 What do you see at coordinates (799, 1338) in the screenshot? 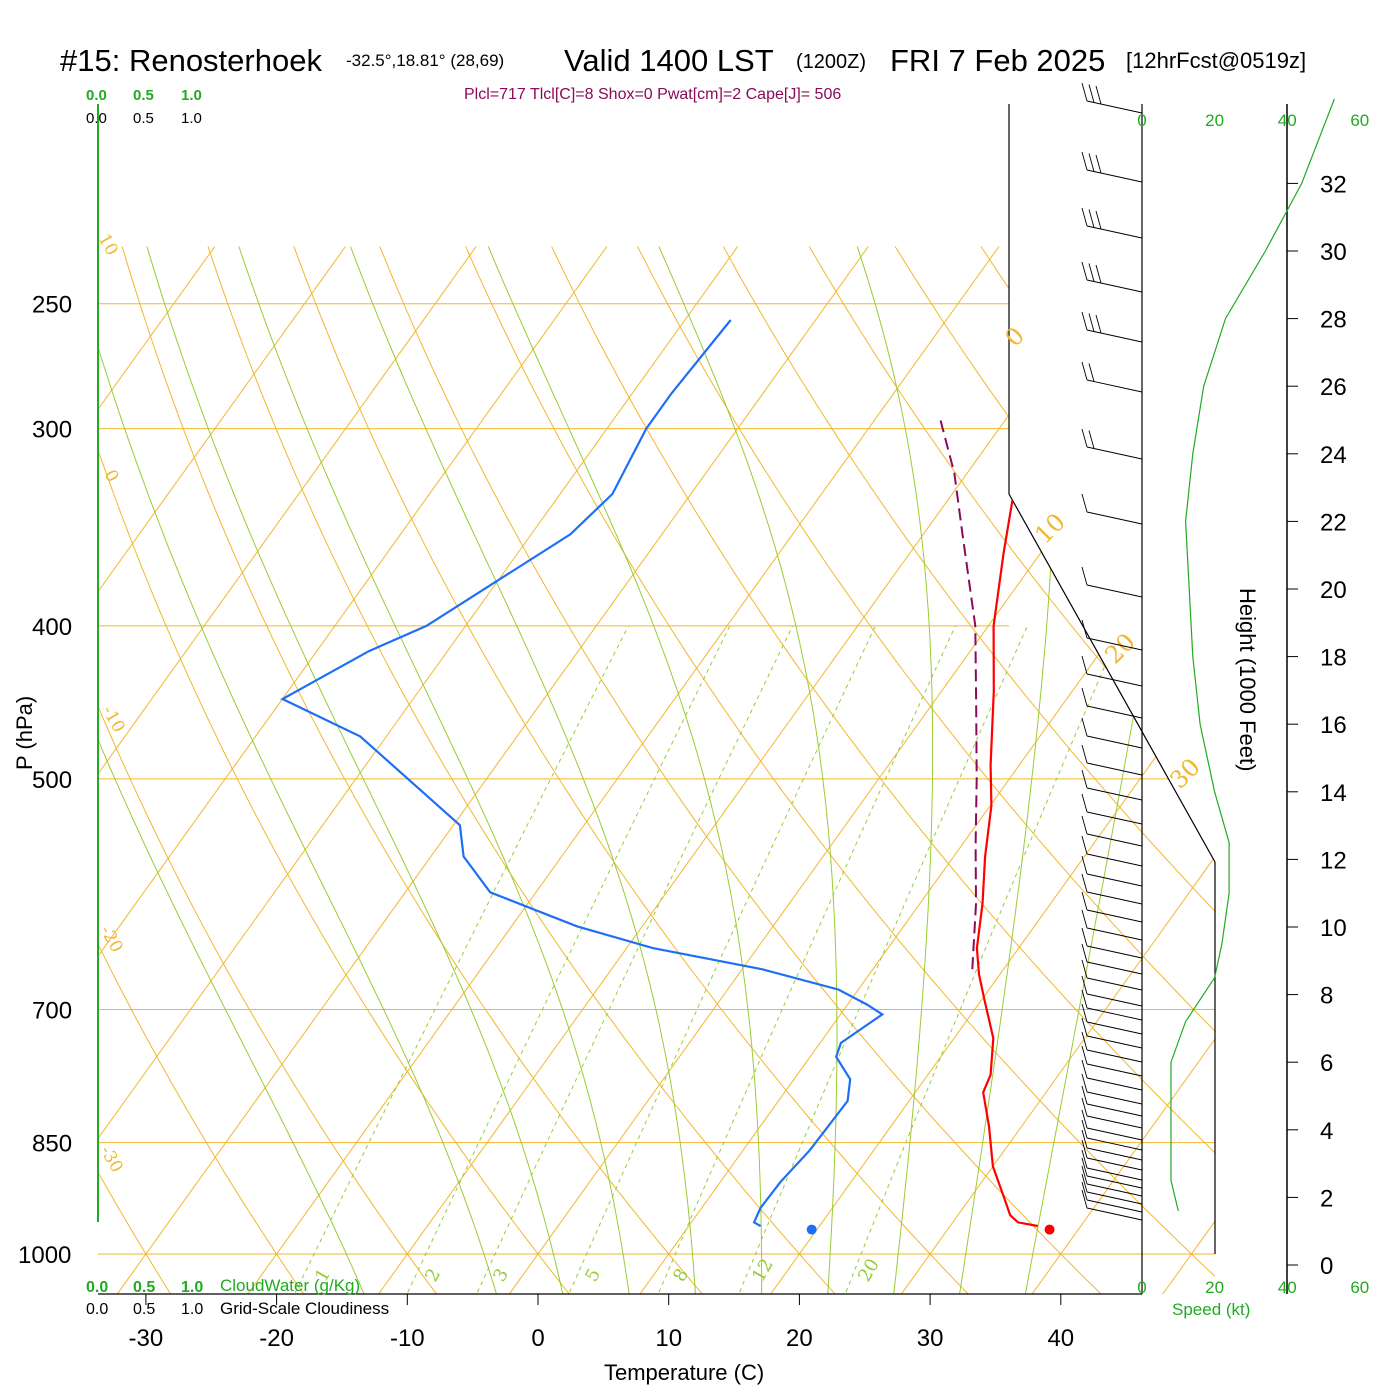
I see `temperature-tick-label: 20` at bounding box center [799, 1338].